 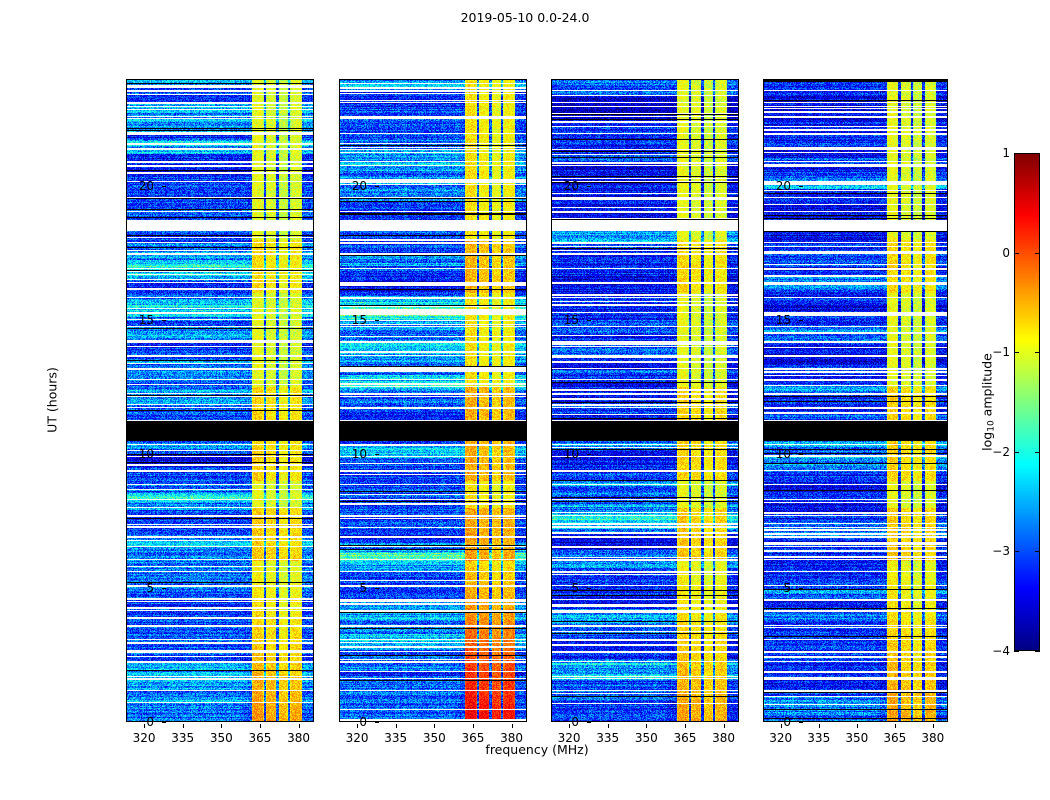 I want to click on x-axis-label: frequency (MHz), so click(x=537, y=749).